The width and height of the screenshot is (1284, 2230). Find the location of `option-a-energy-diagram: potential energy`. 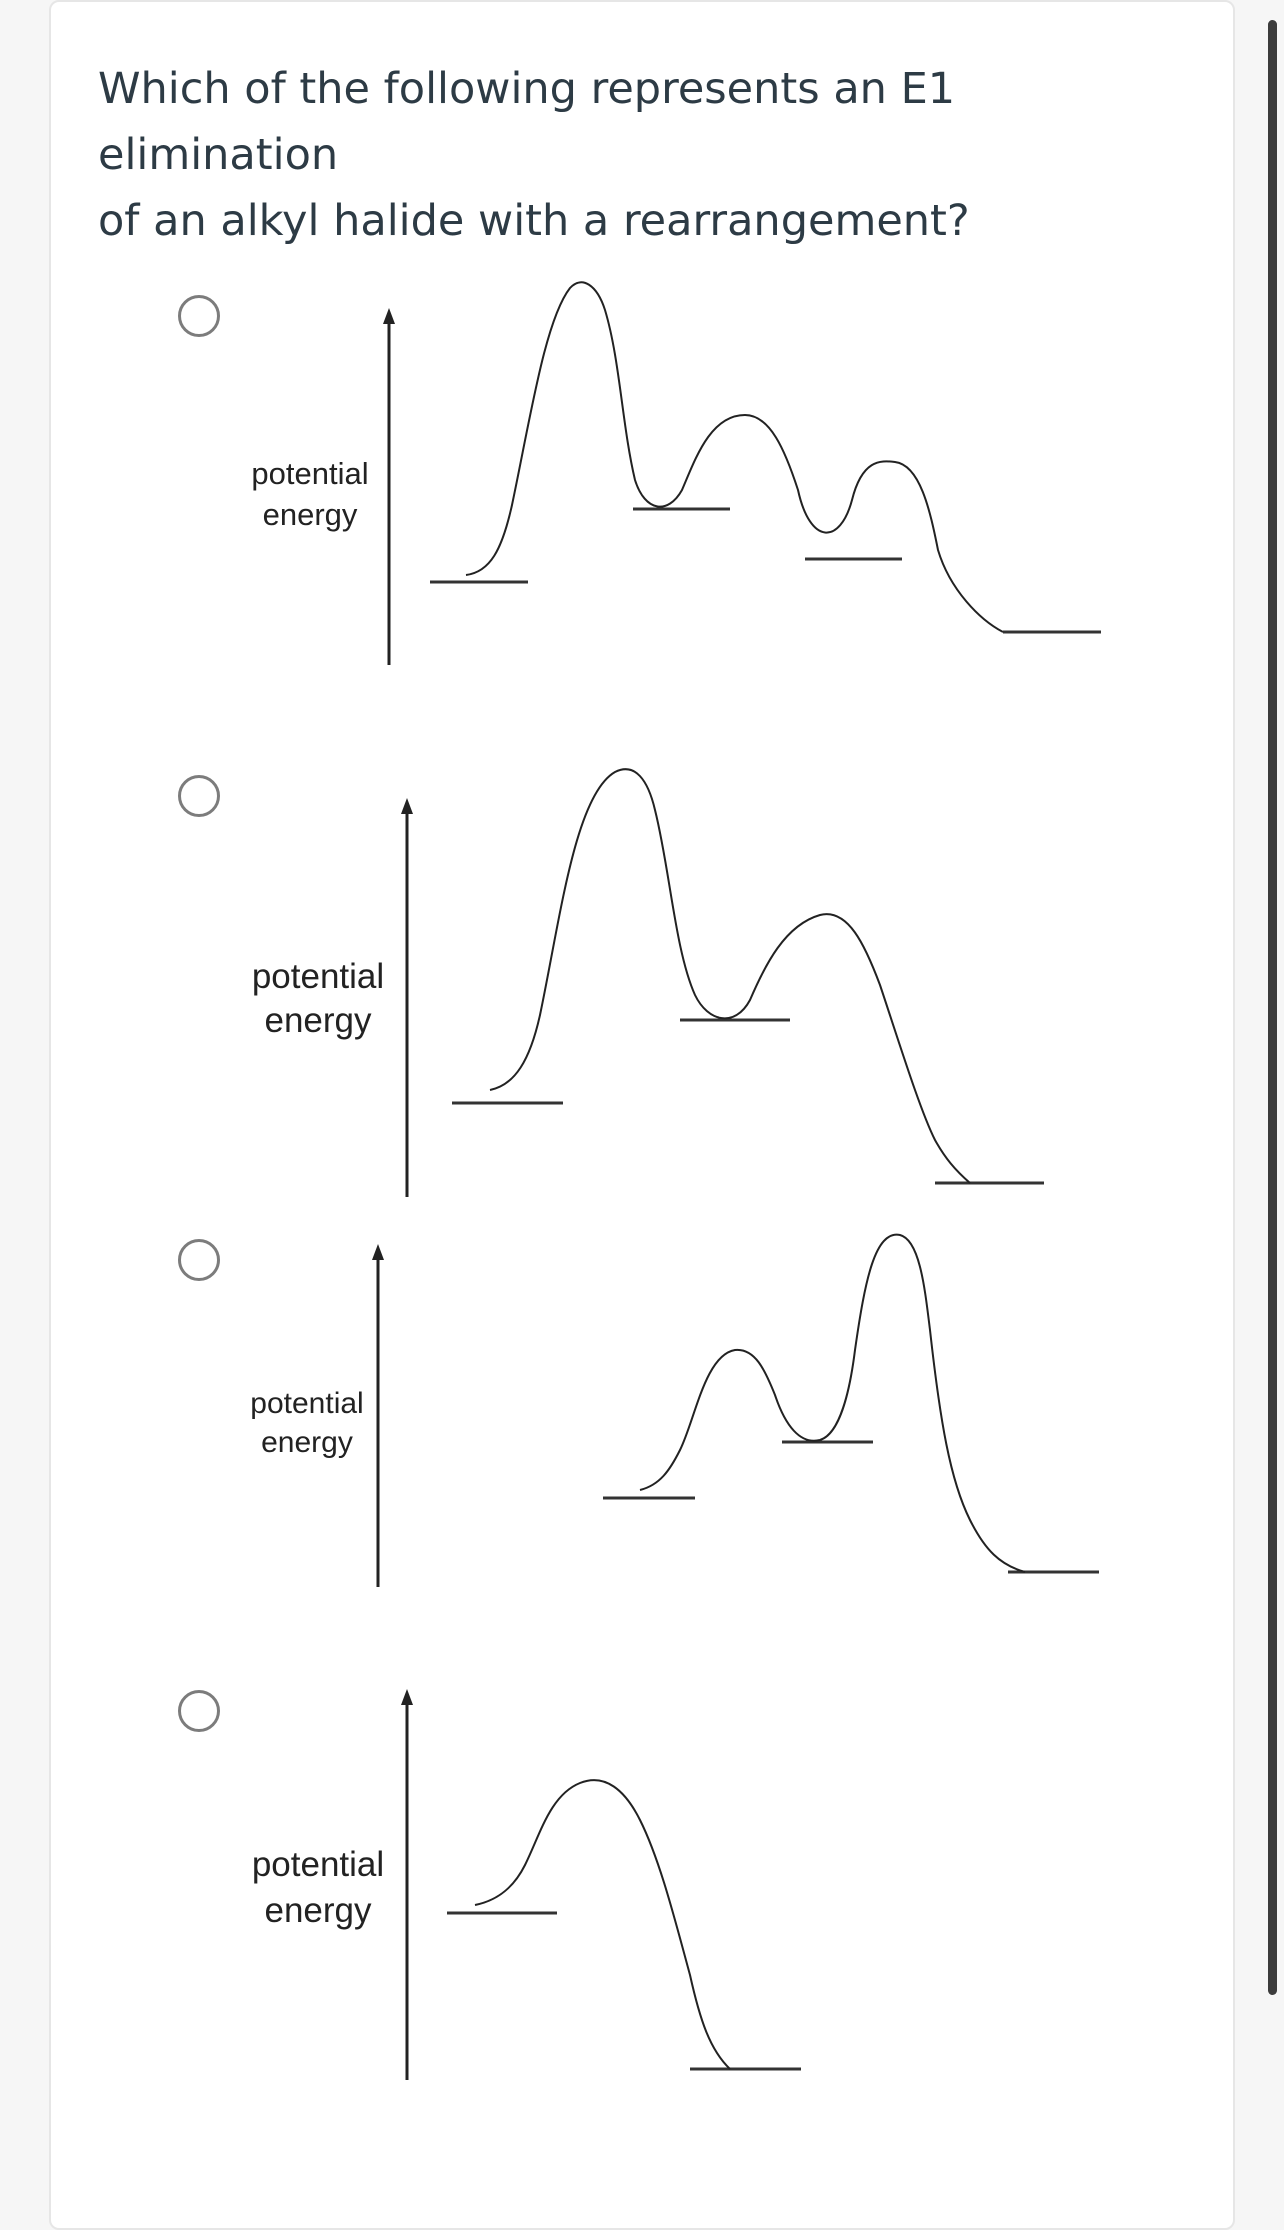

option-a-energy-diagram: potential energy is located at coordinates (680, 490).